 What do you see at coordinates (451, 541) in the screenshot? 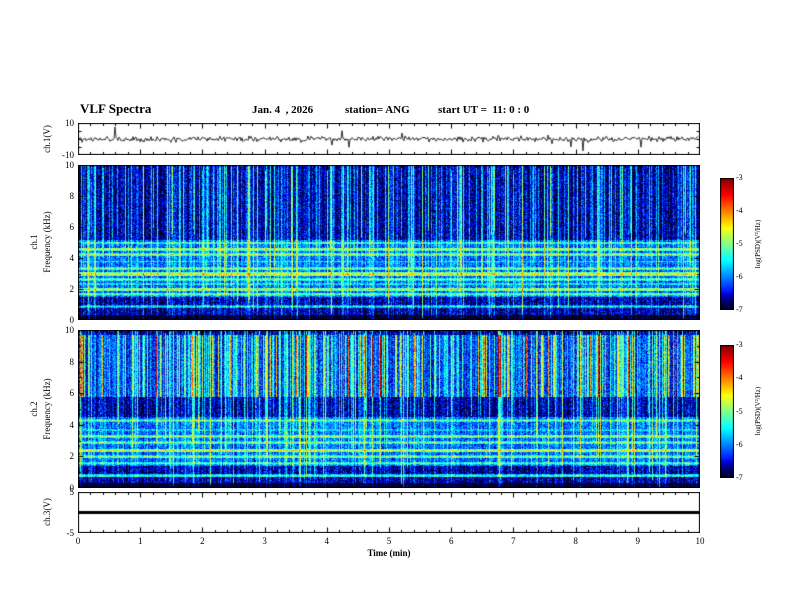
I see `x-tick-label: 6` at bounding box center [451, 541].